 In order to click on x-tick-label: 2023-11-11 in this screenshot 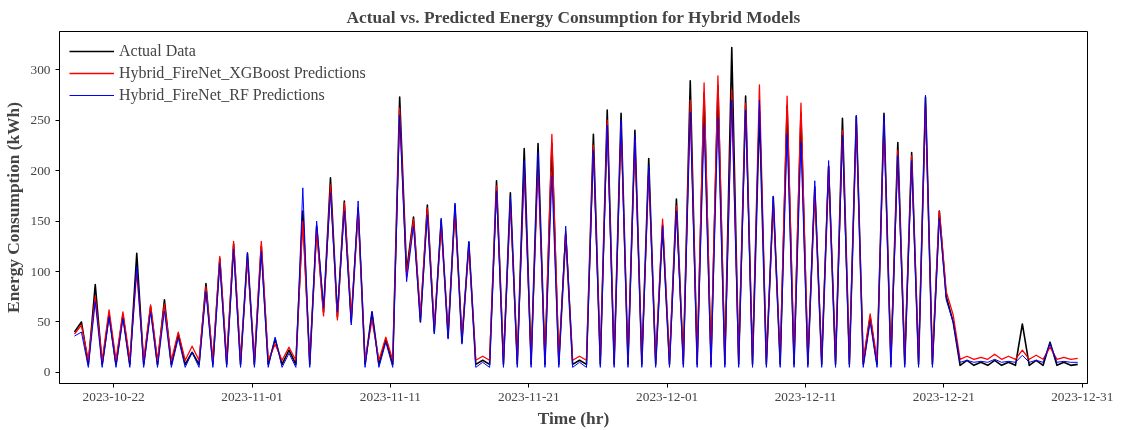, I will do `click(390, 396)`.